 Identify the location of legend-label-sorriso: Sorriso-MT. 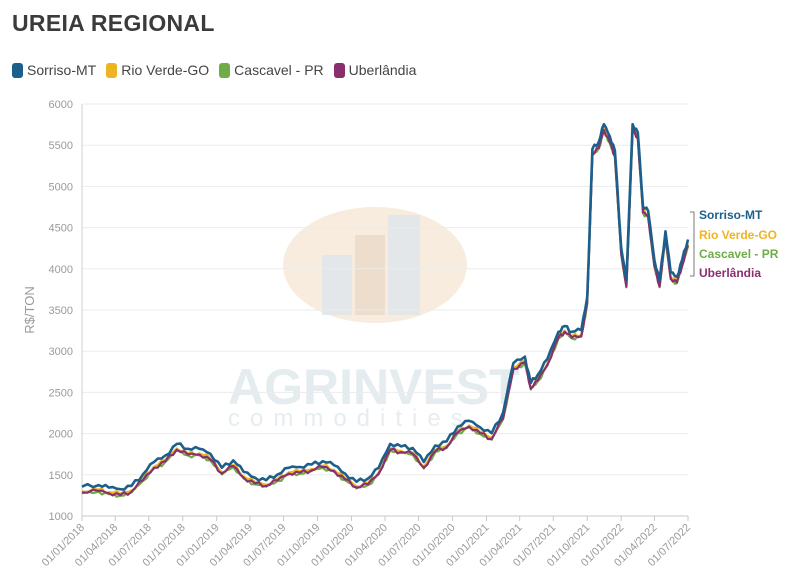
(62, 70).